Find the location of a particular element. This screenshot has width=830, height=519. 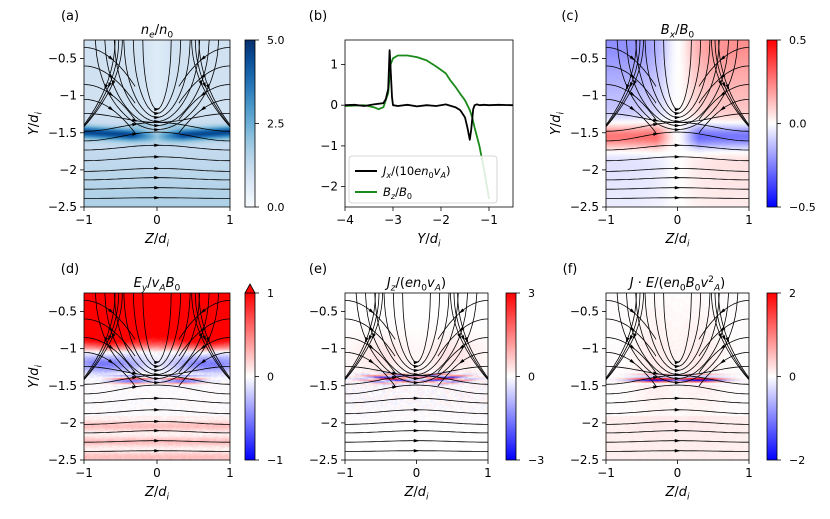

x-axis-label: Y/di is located at coordinates (429, 241).